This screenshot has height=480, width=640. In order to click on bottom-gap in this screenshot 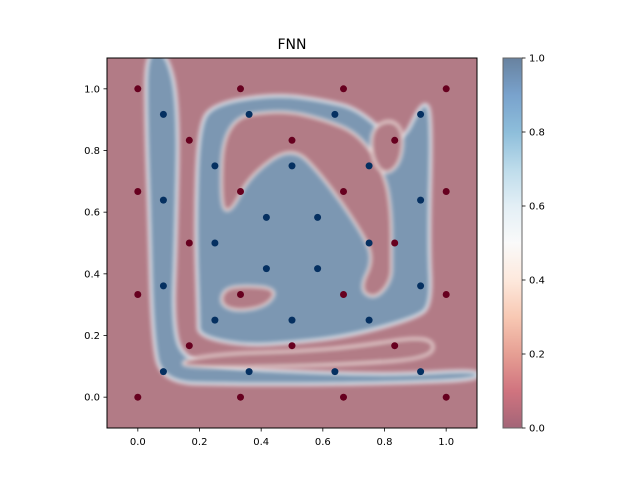, I will do `click(308, 353)`.